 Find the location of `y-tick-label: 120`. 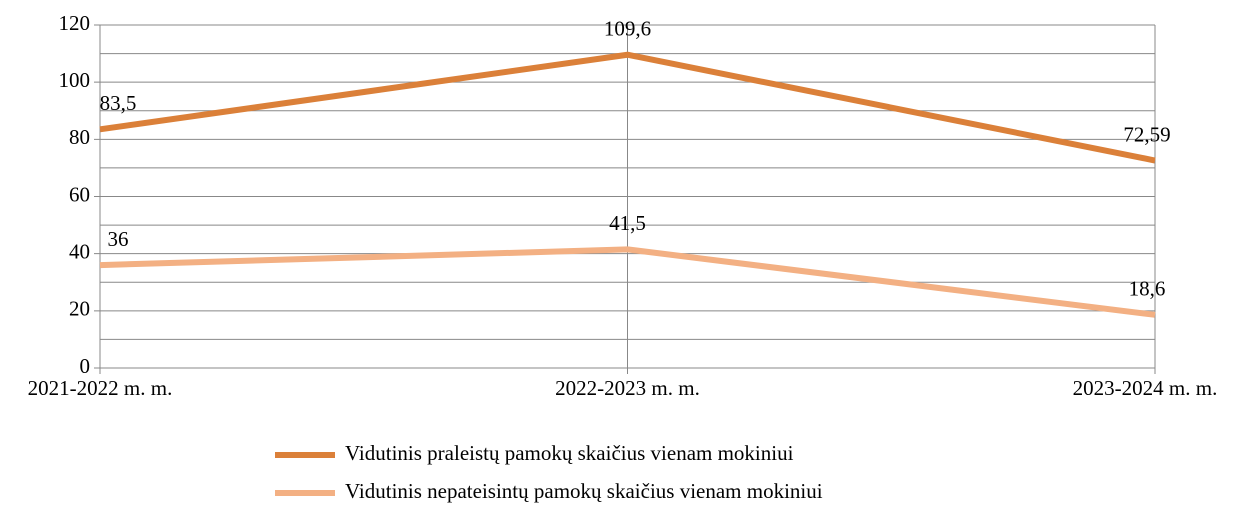

y-tick-label: 120 is located at coordinates (75, 23).